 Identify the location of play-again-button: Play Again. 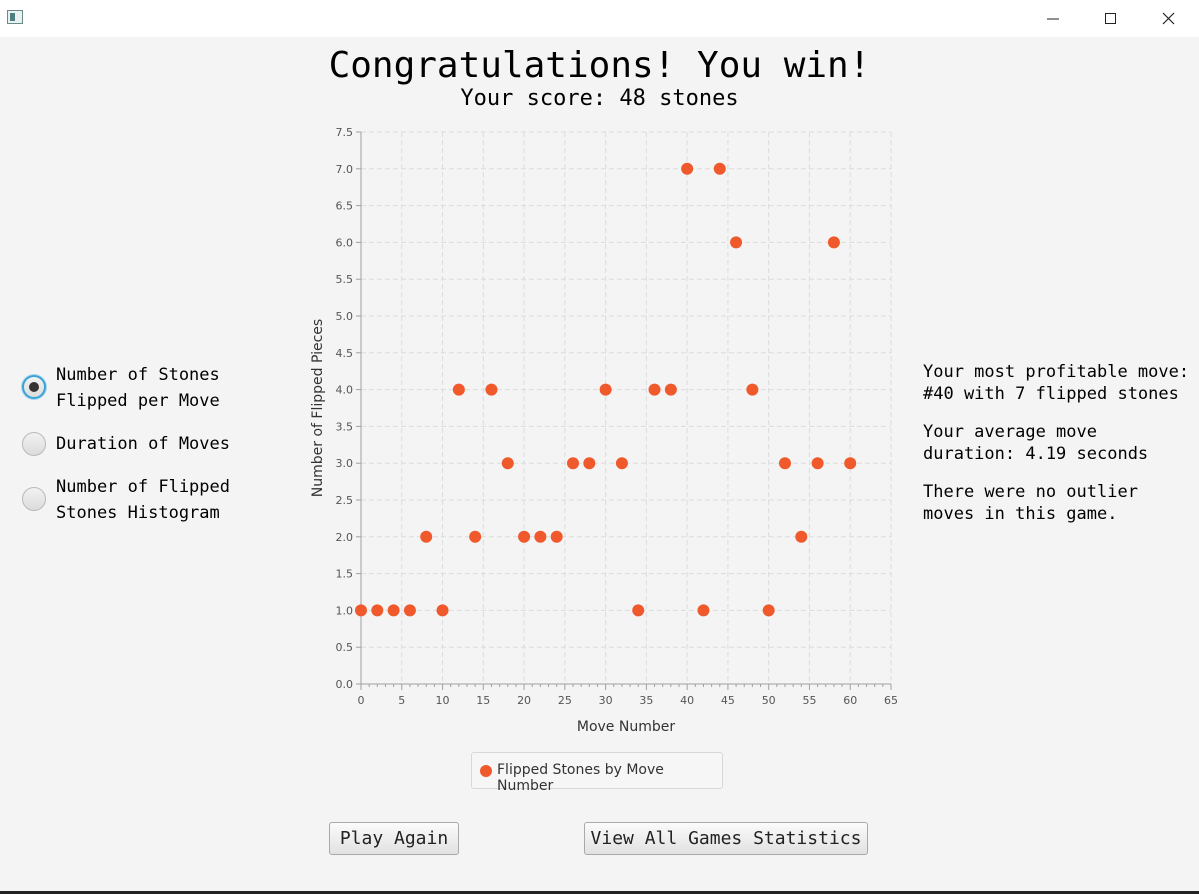
(394, 838).